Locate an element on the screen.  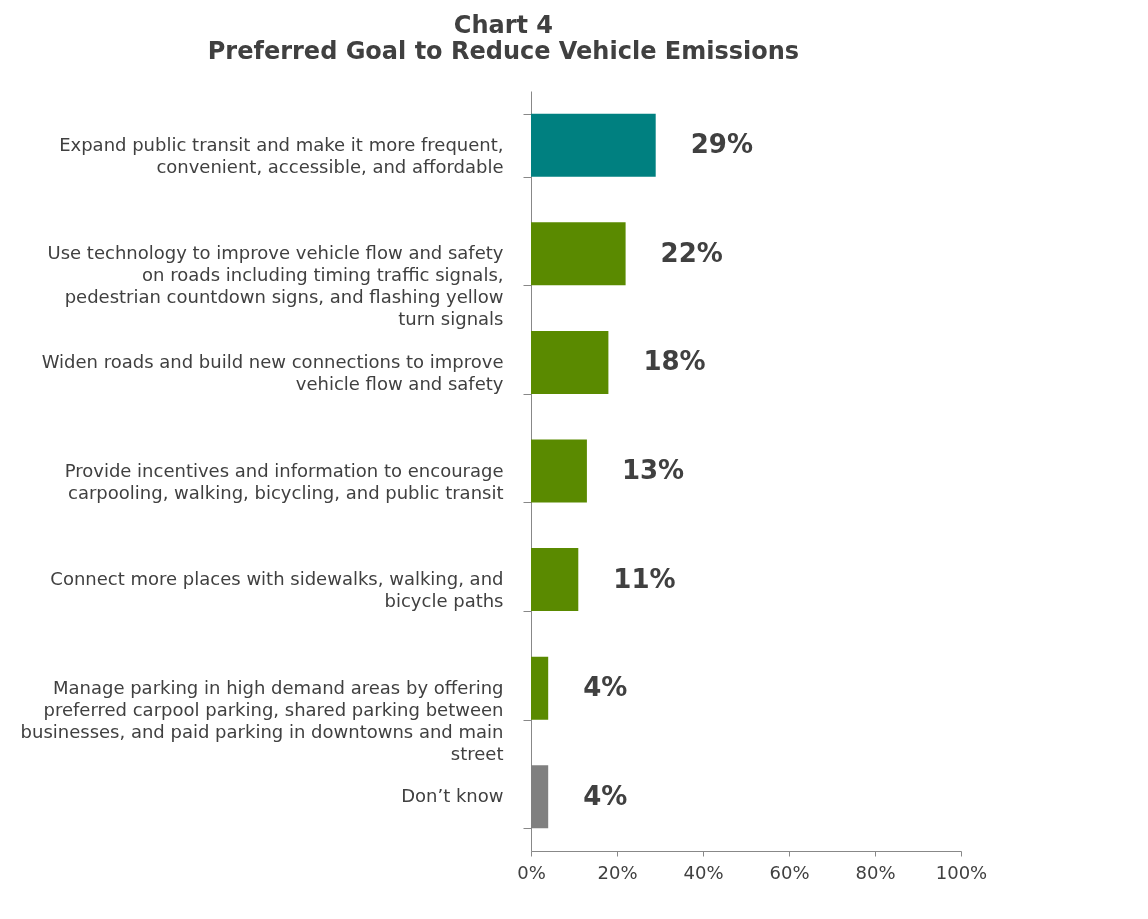
y-tick-label: Don’t know is located at coordinates (452, 796).